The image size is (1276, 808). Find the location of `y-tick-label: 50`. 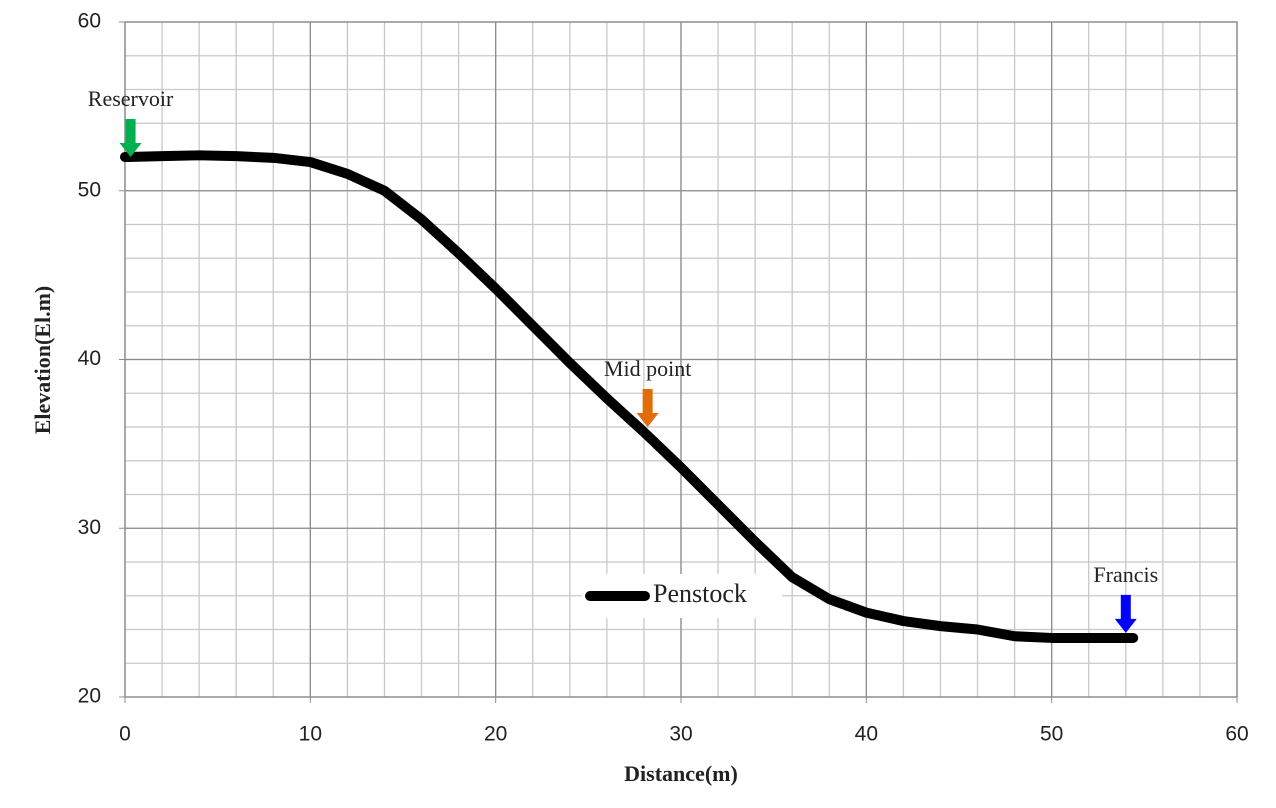

y-tick-label: 50 is located at coordinates (89, 189).